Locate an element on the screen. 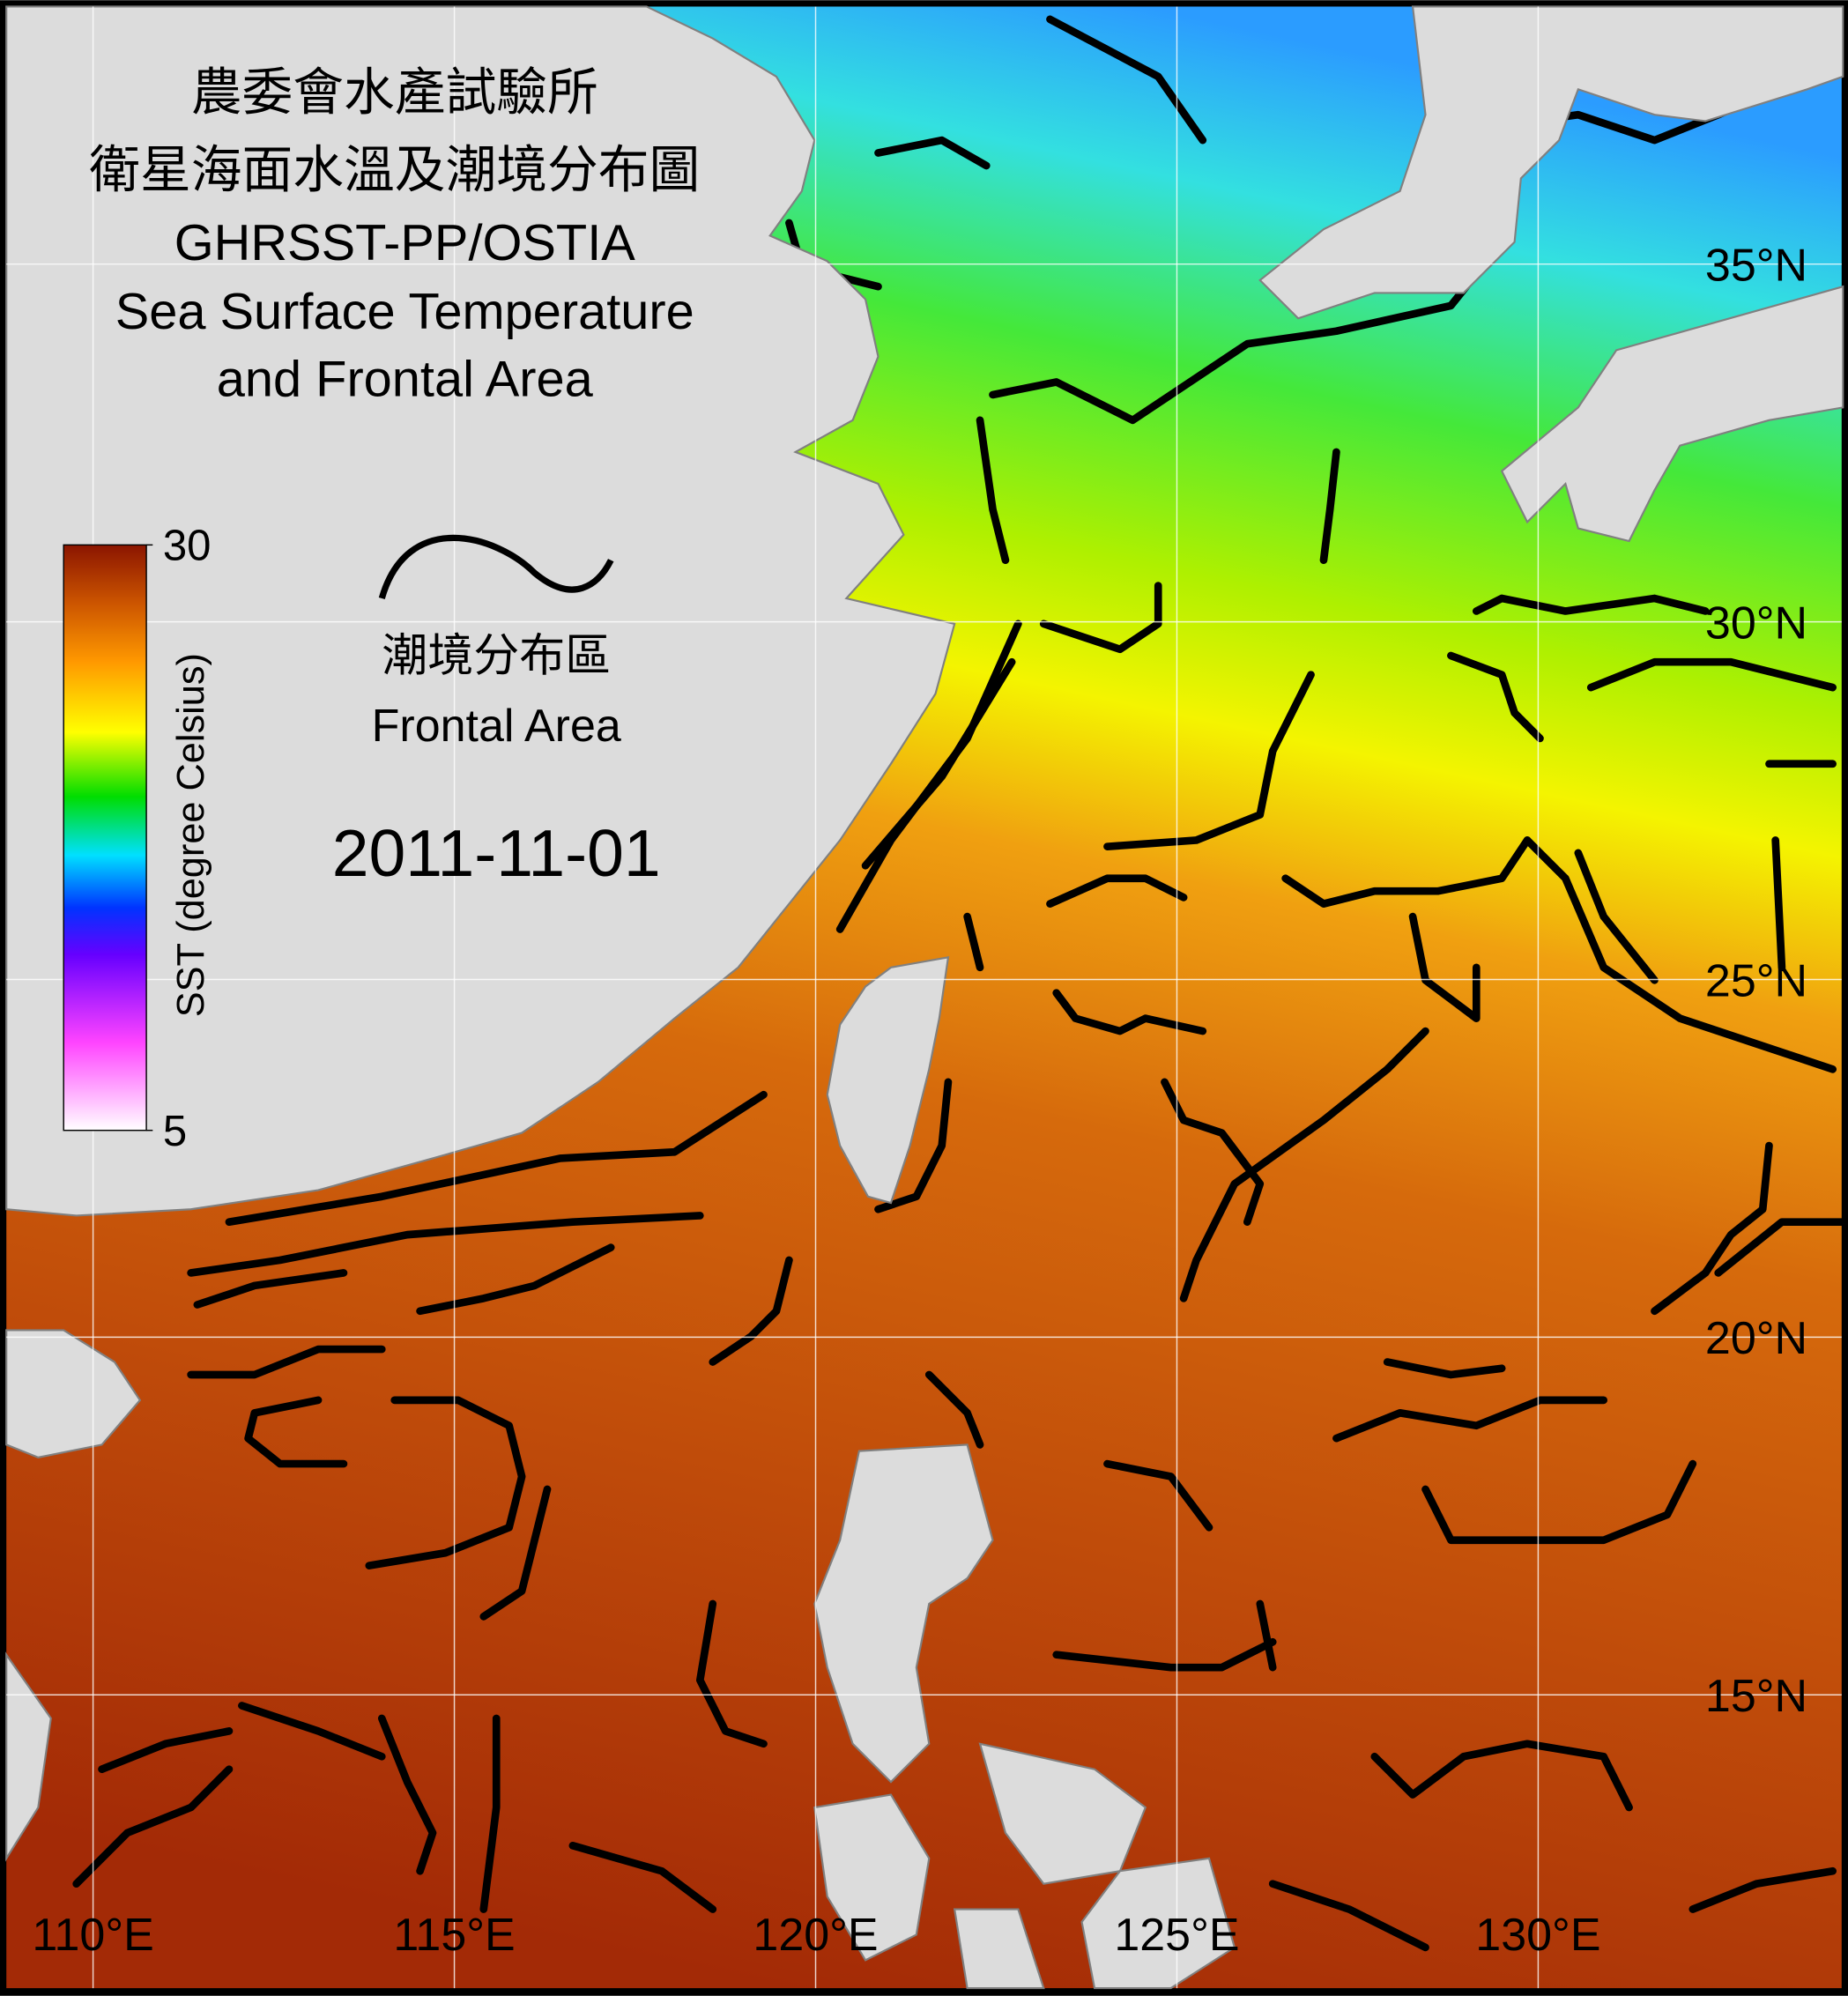  title-line: Sea Surface Temperature is located at coordinates (405, 312).